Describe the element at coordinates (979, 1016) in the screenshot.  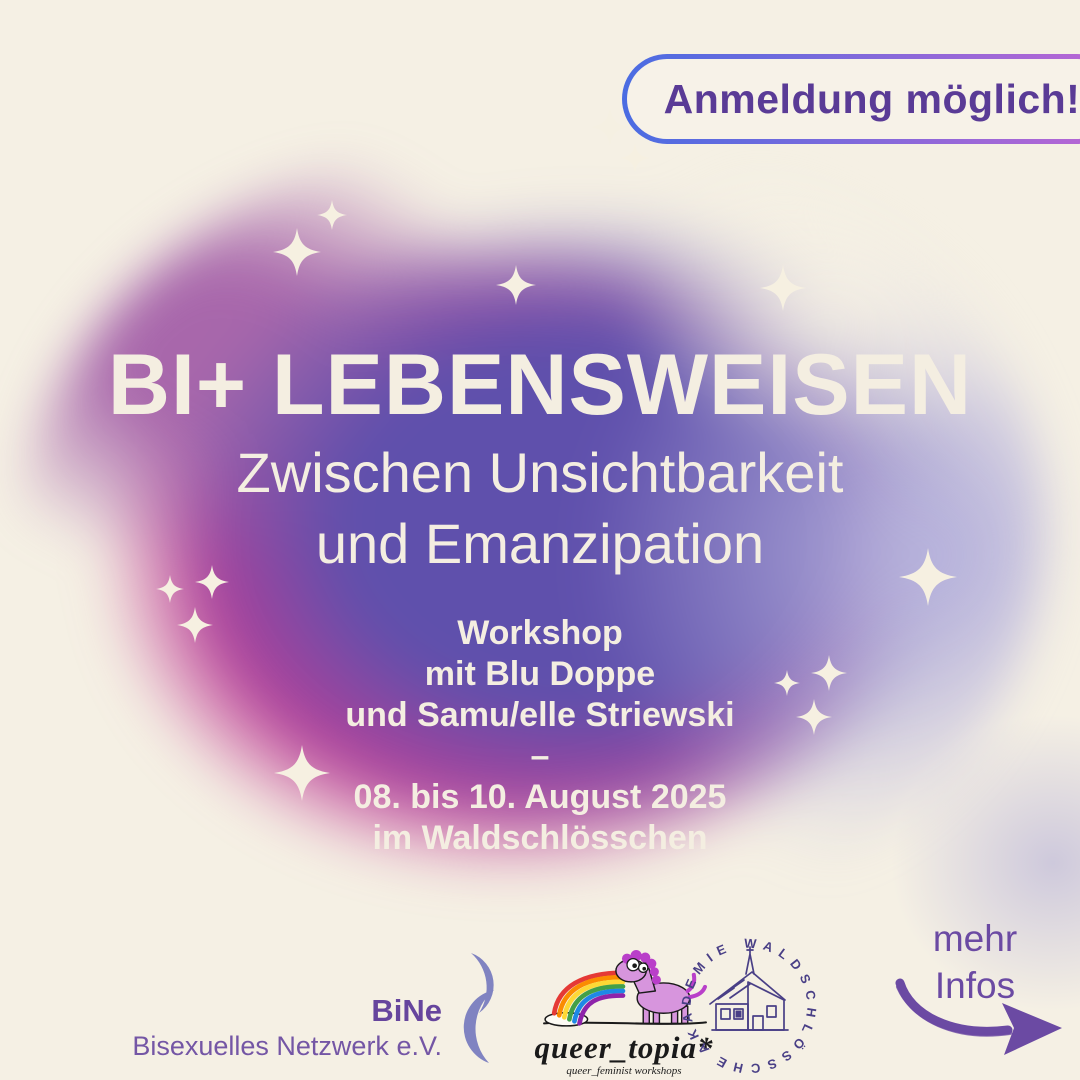
I see `brush-arrow-right-icon` at that location.